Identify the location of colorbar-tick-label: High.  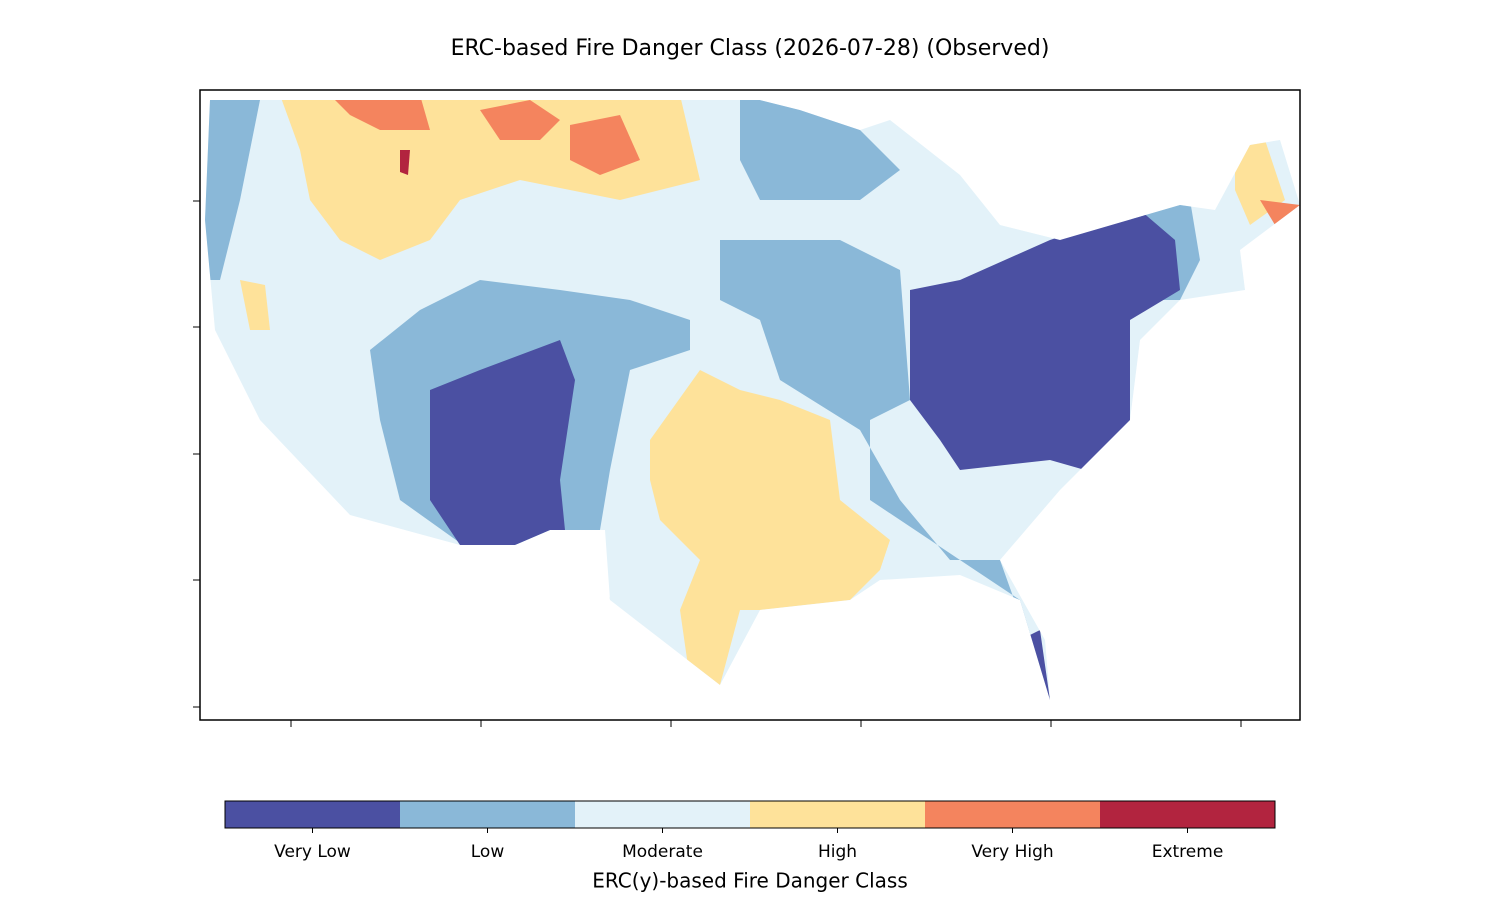
(837, 852).